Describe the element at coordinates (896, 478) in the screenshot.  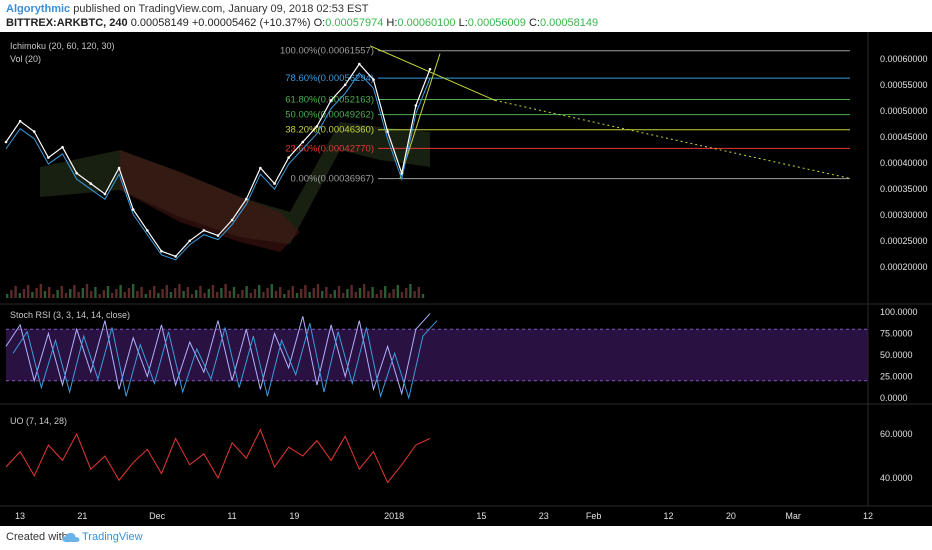
I see `uo-tick-label: 40.0000` at that location.